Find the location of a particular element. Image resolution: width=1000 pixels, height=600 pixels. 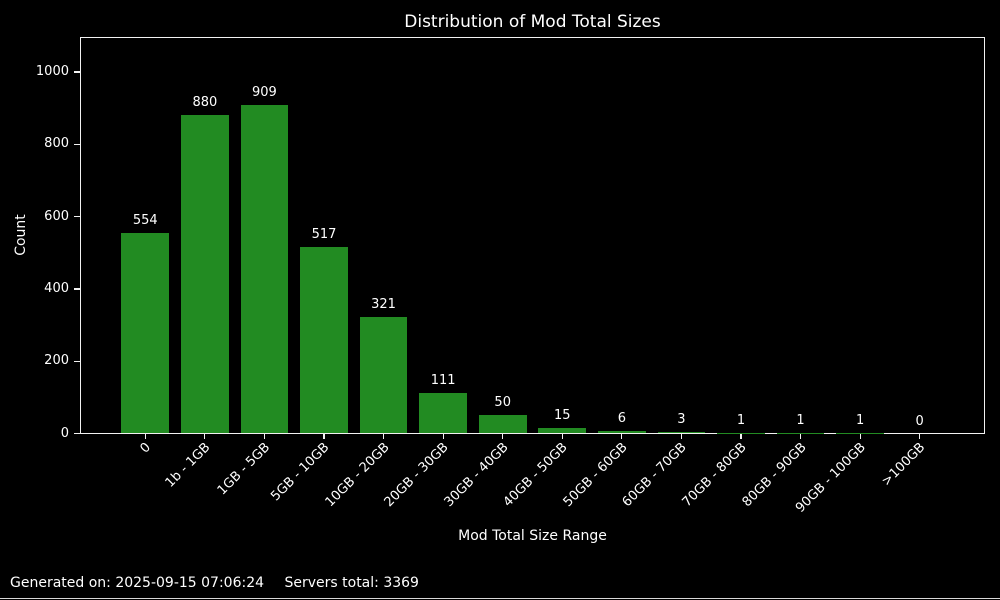

bar-value-label: 50 is located at coordinates (502, 403).